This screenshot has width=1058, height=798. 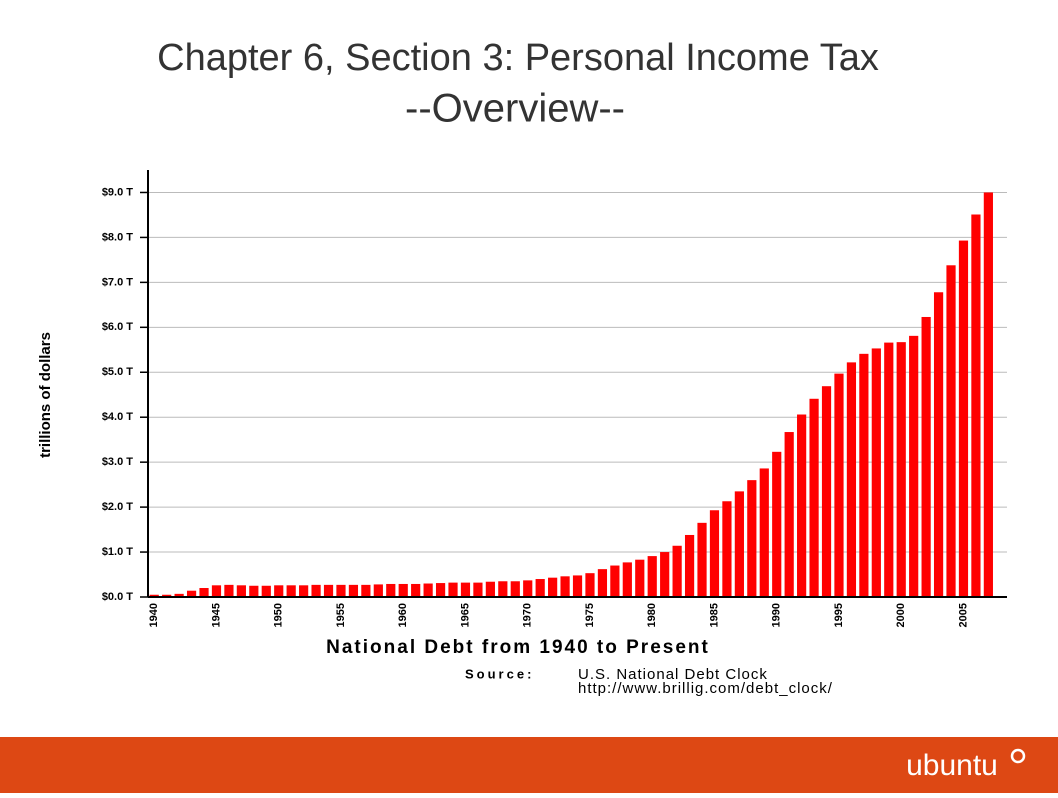 I want to click on y-tick-label: $0.0 T, so click(x=117, y=597).